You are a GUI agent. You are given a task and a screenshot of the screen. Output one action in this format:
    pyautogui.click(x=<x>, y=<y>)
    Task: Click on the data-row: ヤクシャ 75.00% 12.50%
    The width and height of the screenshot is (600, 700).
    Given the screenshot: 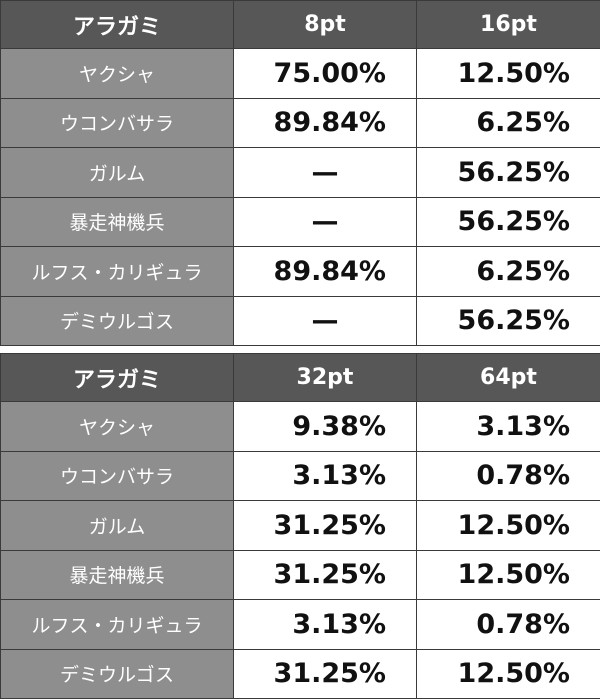 What is the action you would take?
    pyautogui.click(x=300, y=73)
    